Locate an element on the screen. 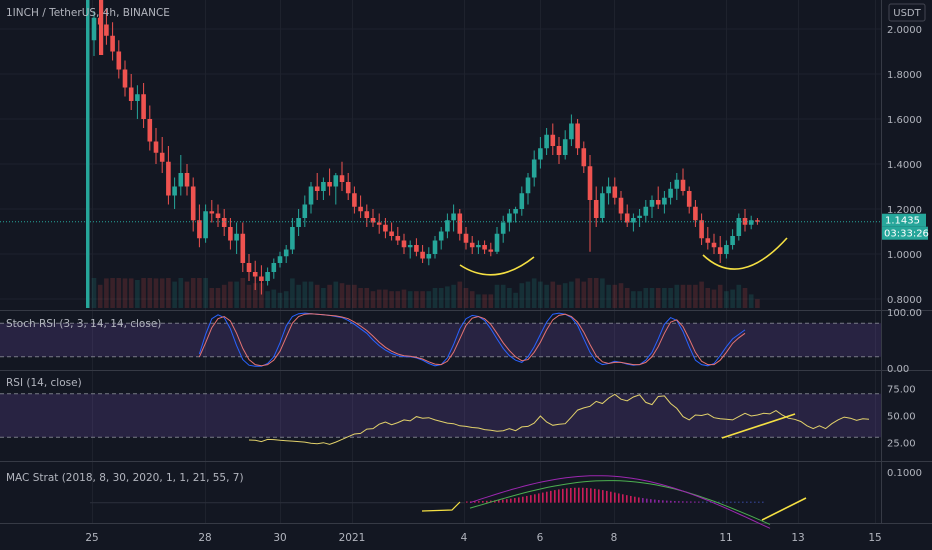 This screenshot has width=932, height=550. rsi-trendline is located at coordinates (758, 426).